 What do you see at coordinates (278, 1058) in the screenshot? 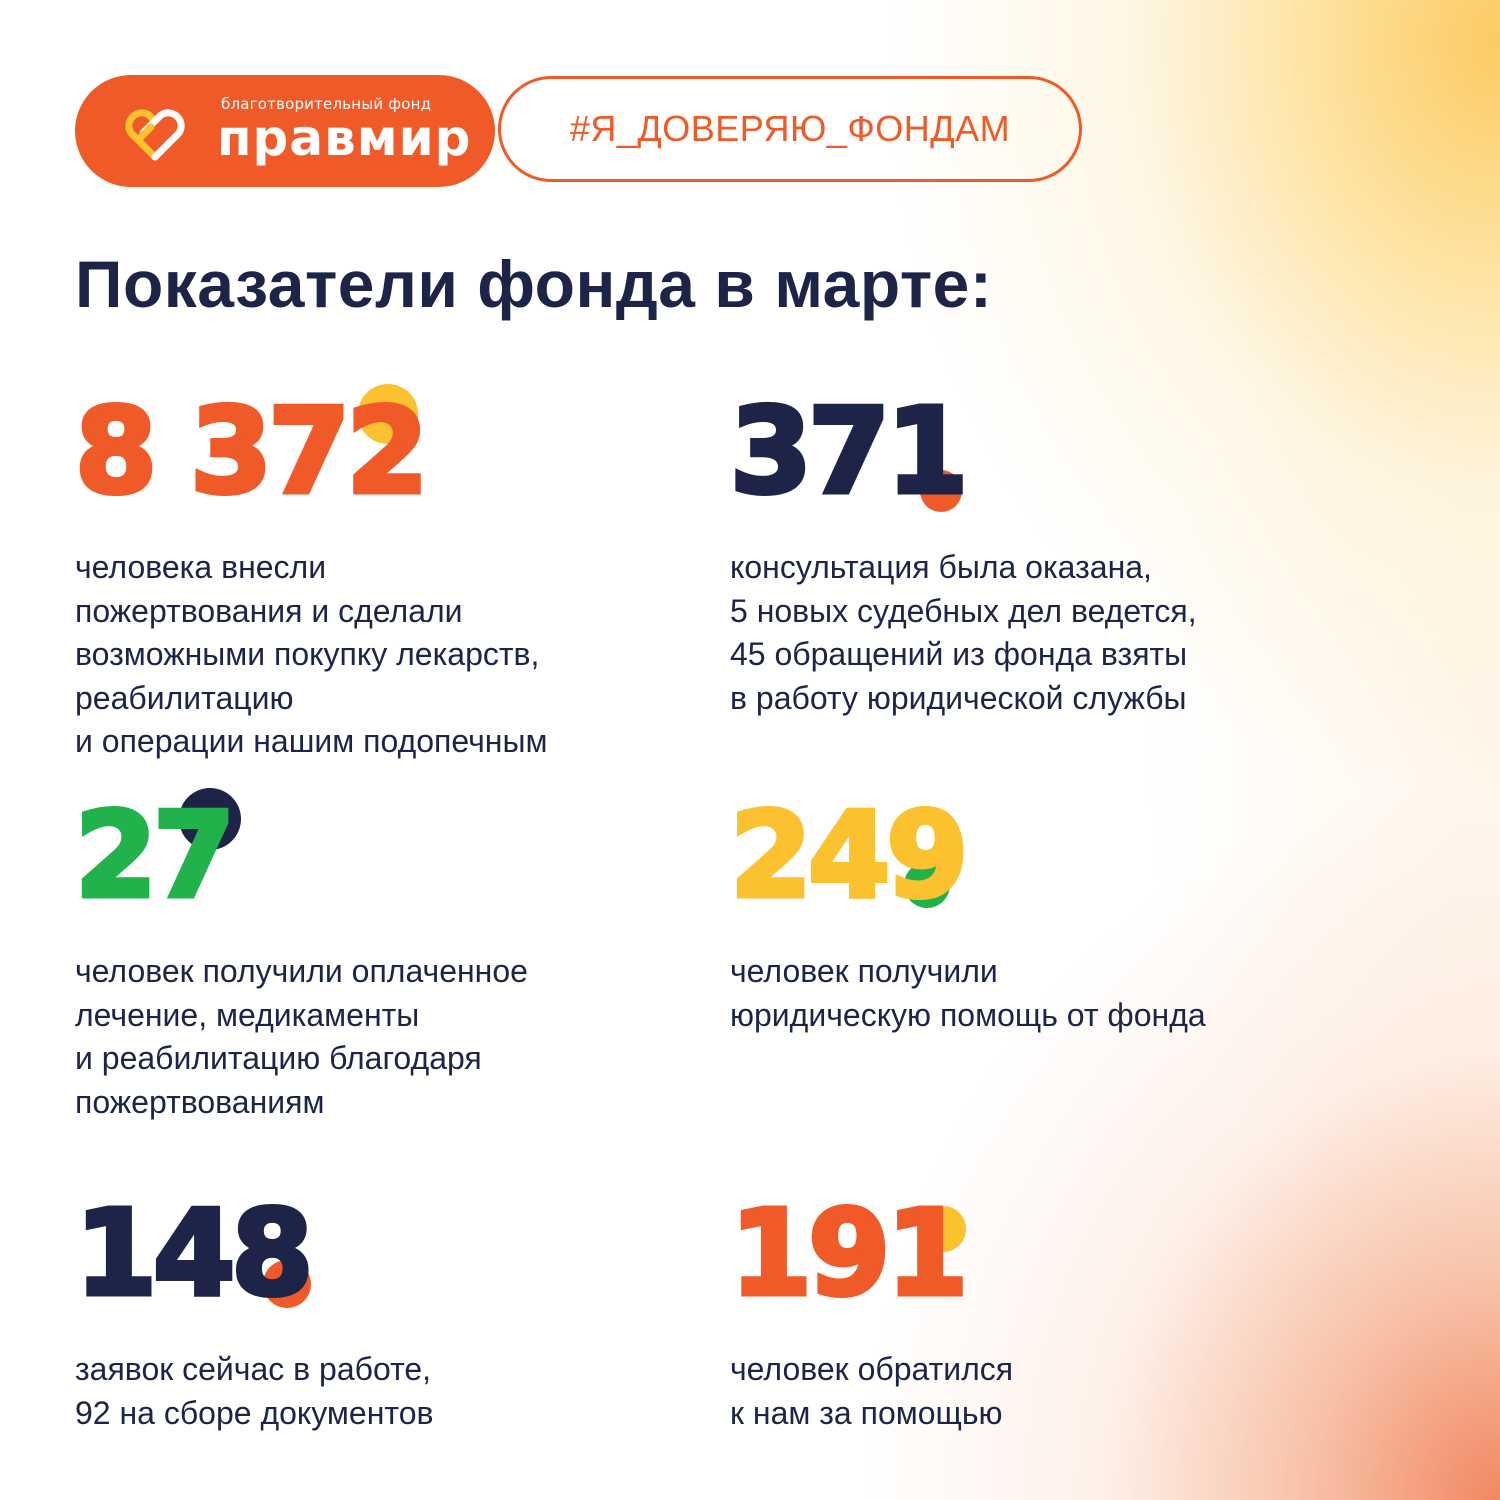
I see `description-line: и реабилитацию благодаря` at bounding box center [278, 1058].